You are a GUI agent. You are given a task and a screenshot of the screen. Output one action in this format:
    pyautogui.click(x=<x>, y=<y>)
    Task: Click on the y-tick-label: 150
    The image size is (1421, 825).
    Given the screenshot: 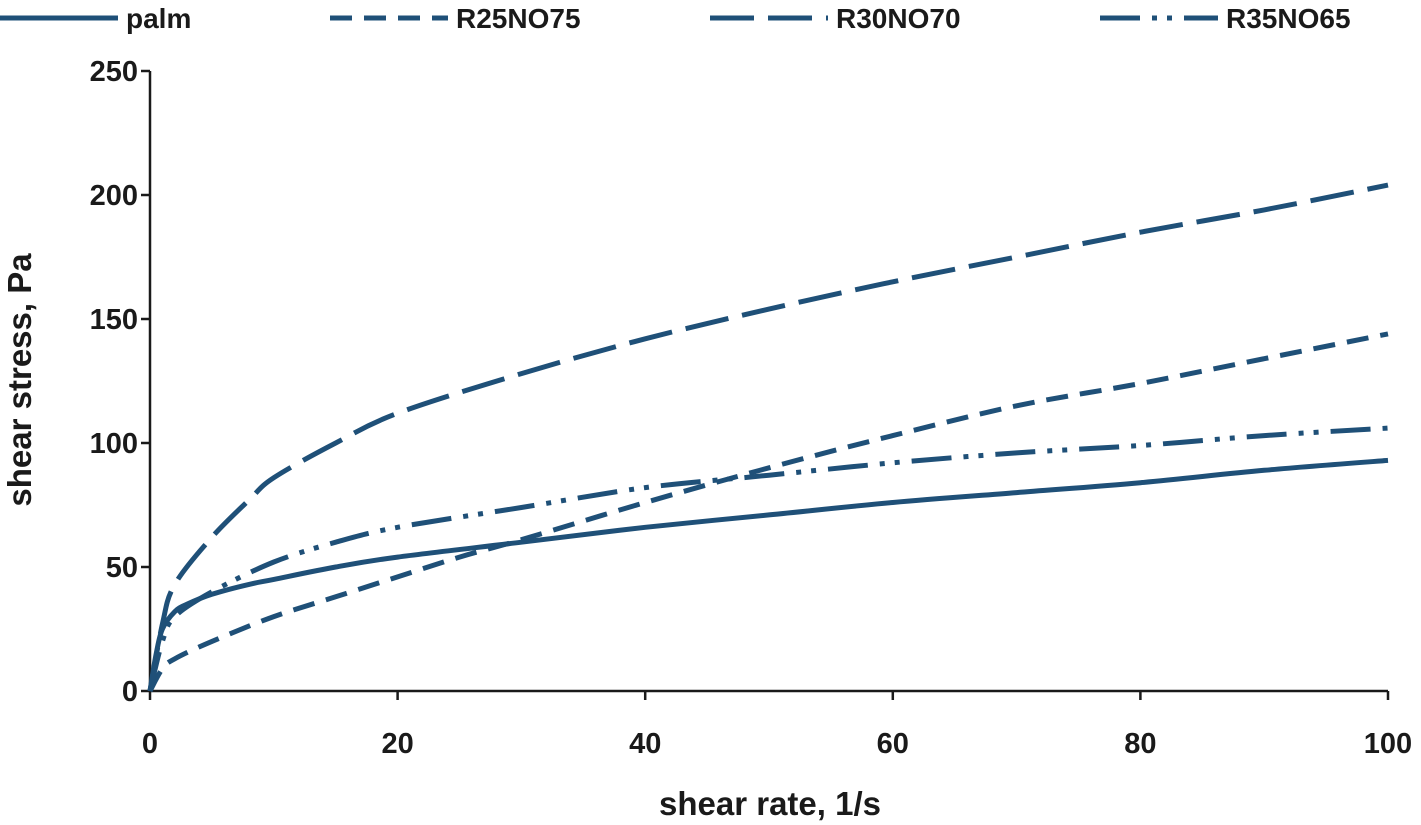 What is the action you would take?
    pyautogui.click(x=114, y=320)
    